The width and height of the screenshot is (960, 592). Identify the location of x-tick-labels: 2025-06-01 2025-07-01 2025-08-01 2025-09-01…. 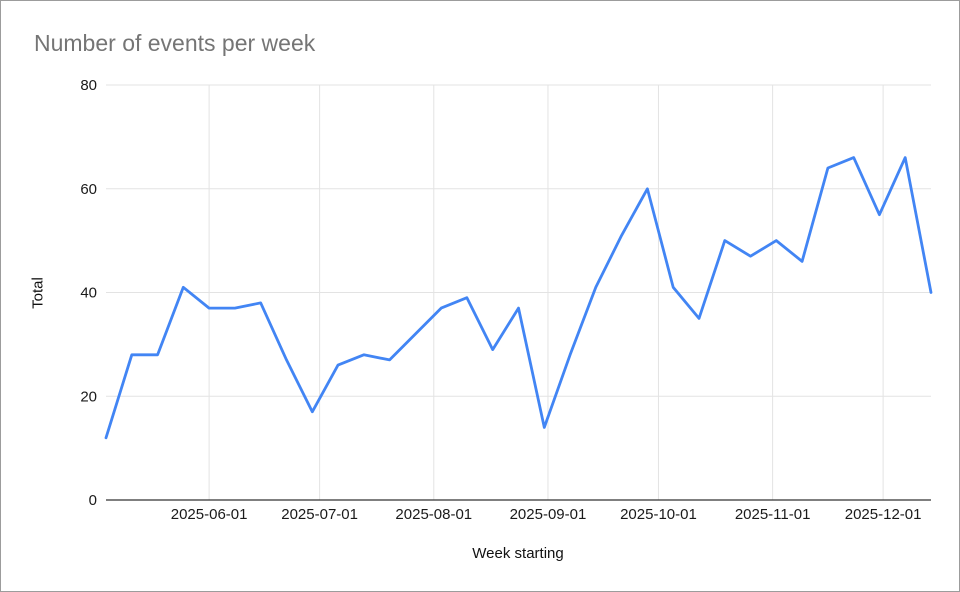
(546, 514).